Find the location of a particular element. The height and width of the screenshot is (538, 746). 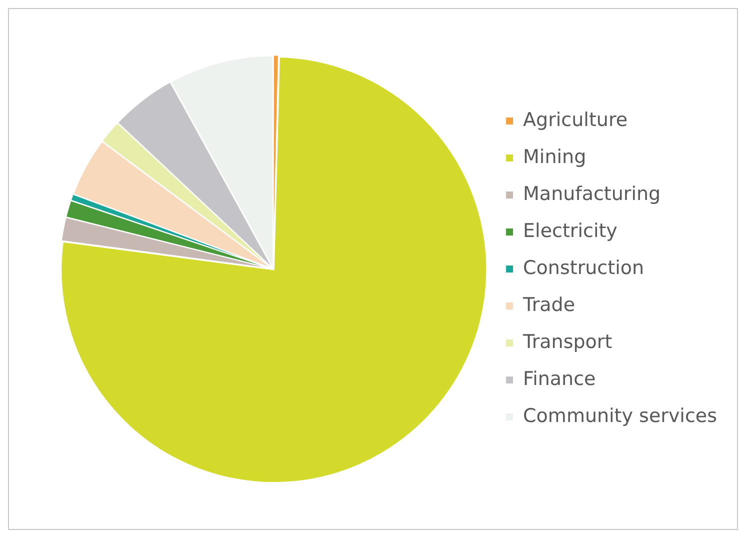

legend-label: Mining is located at coordinates (554, 157).